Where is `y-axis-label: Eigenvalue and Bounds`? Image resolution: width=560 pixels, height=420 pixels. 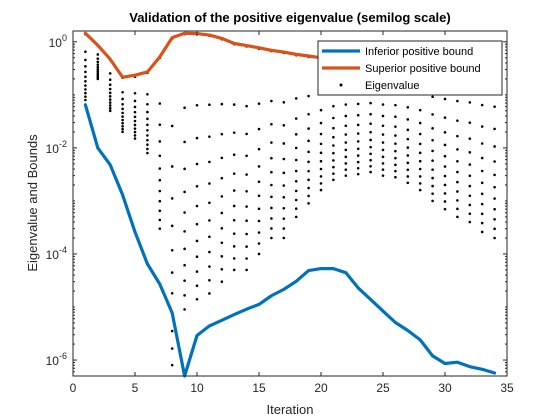 y-axis-label: Eigenvalue and Bounds is located at coordinates (32, 203).